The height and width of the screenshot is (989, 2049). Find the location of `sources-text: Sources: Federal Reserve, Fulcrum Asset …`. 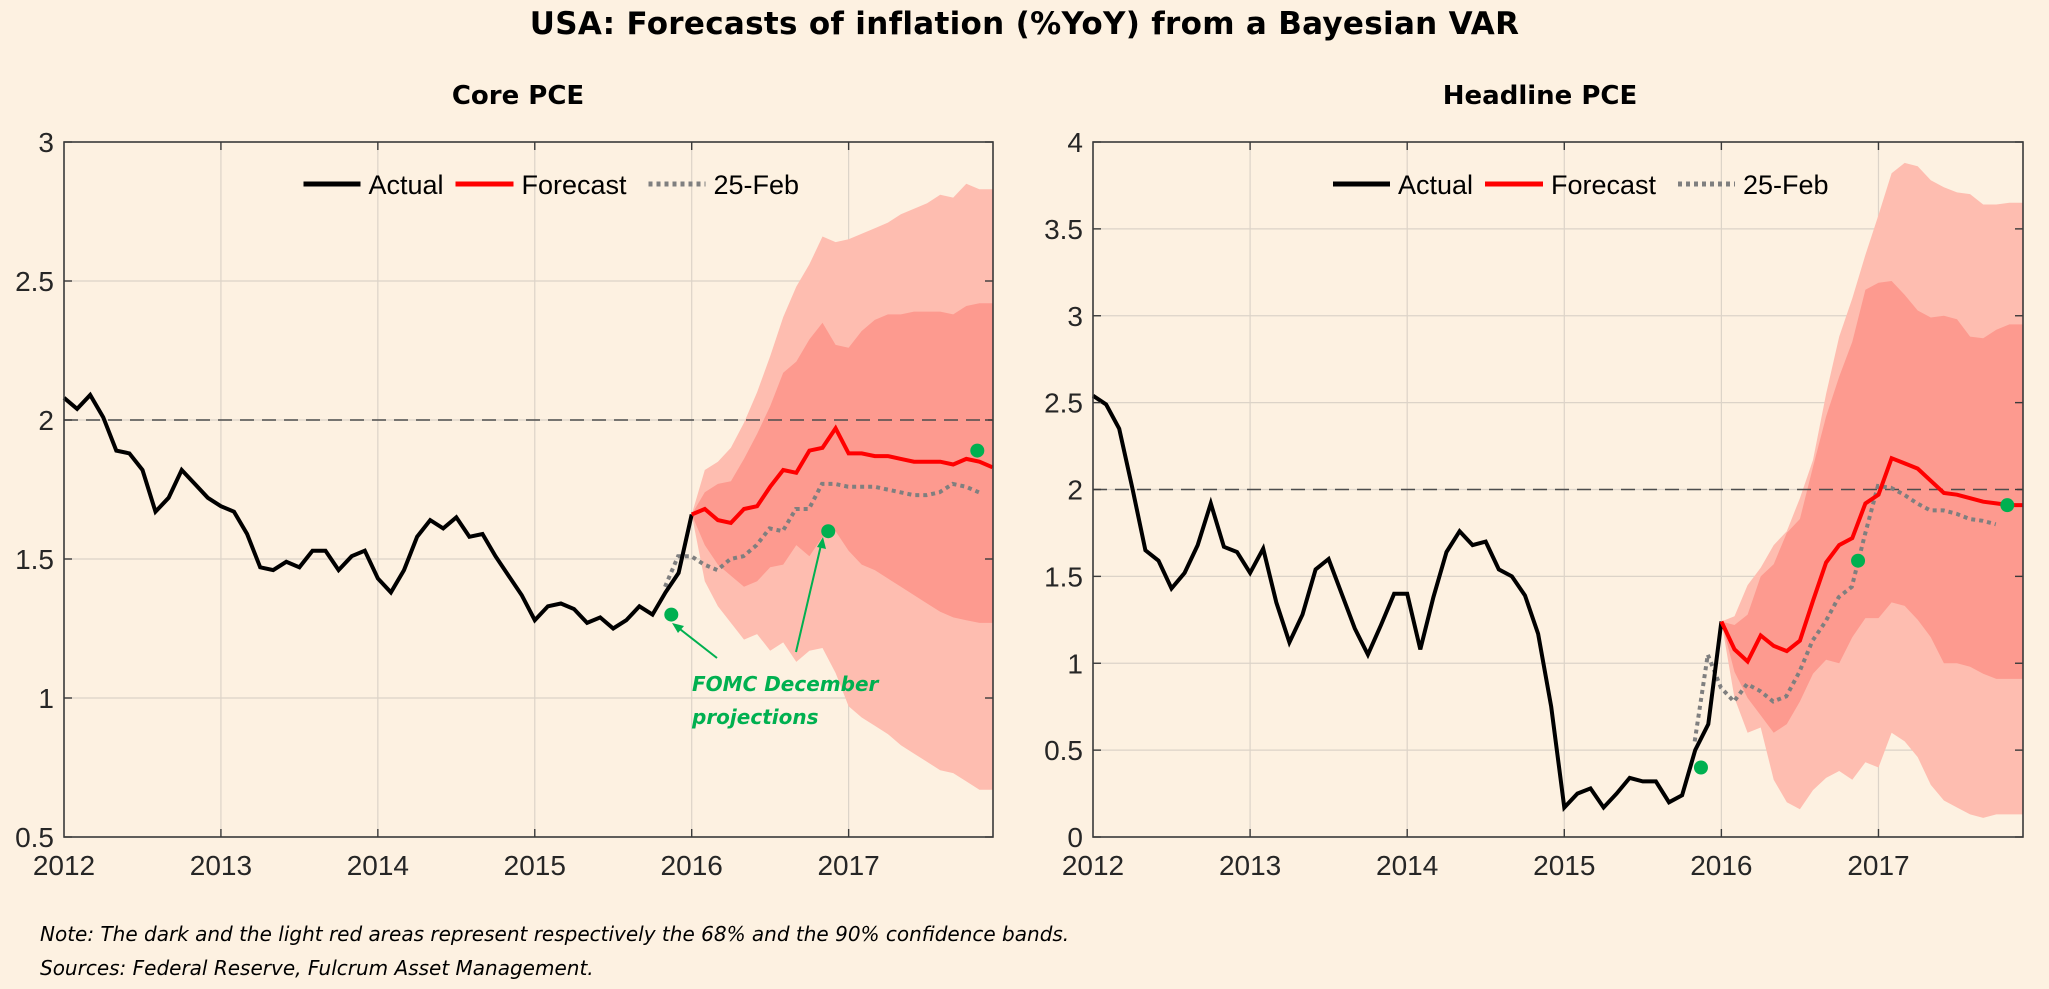

sources-text: Sources: Federal Reserve, Fulcrum Asset … is located at coordinates (317, 968).